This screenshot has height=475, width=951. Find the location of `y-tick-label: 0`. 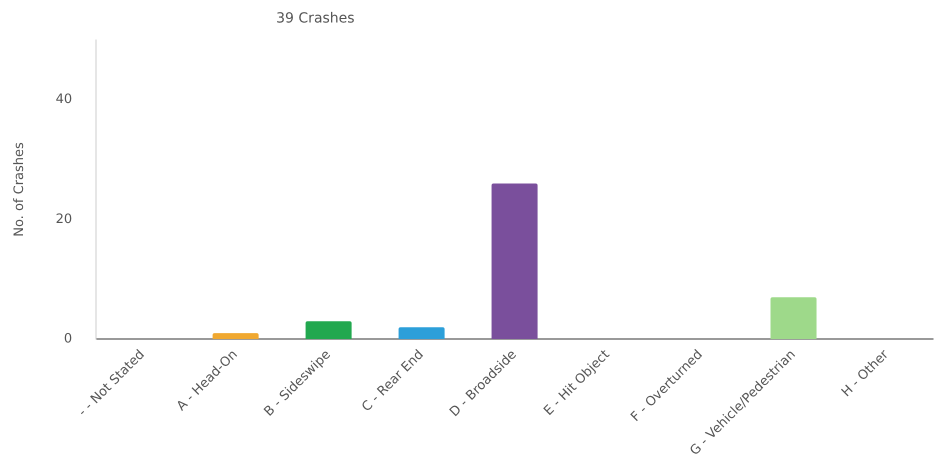

y-tick-label: 0 is located at coordinates (68, 339).